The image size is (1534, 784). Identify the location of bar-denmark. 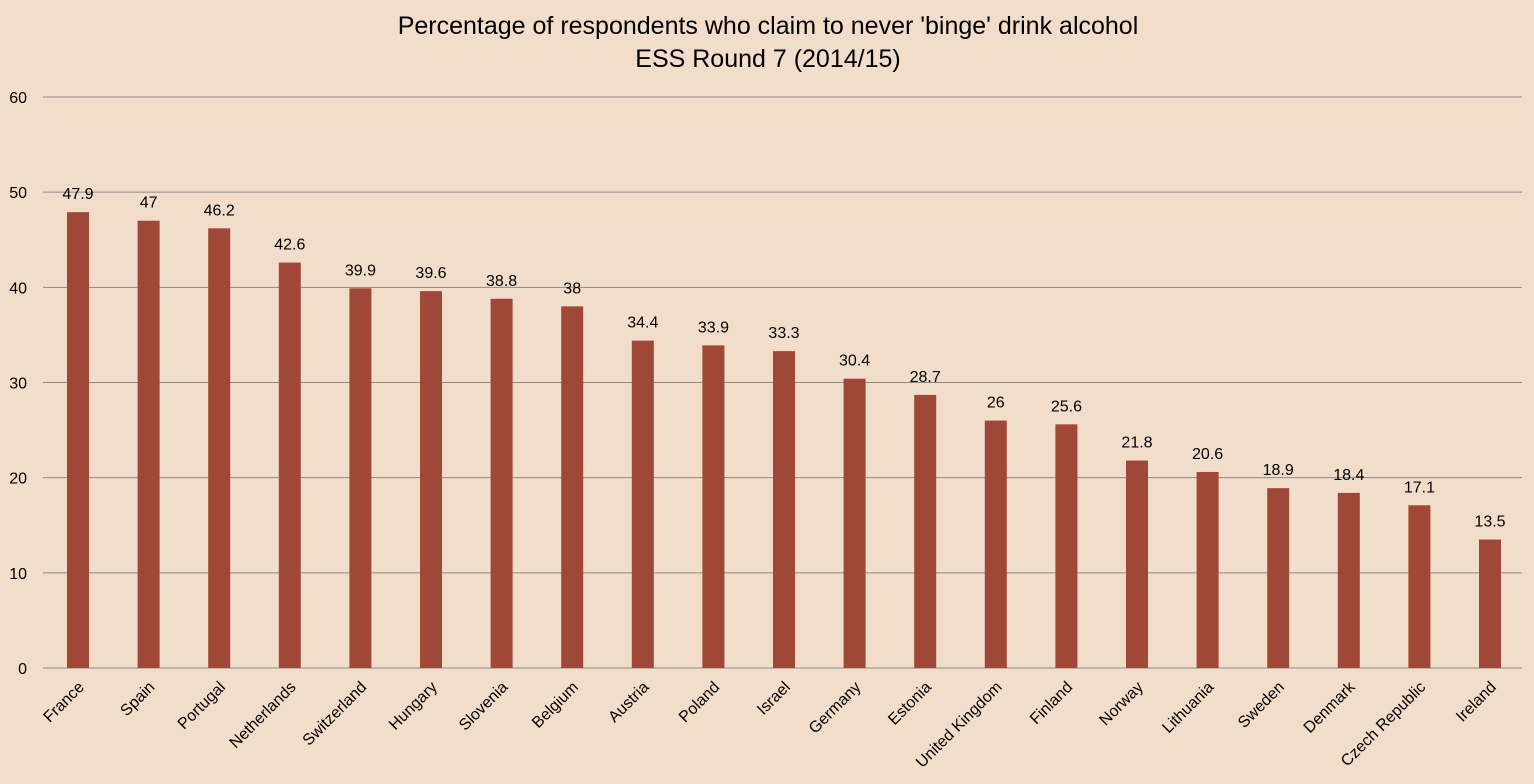
(1348, 580).